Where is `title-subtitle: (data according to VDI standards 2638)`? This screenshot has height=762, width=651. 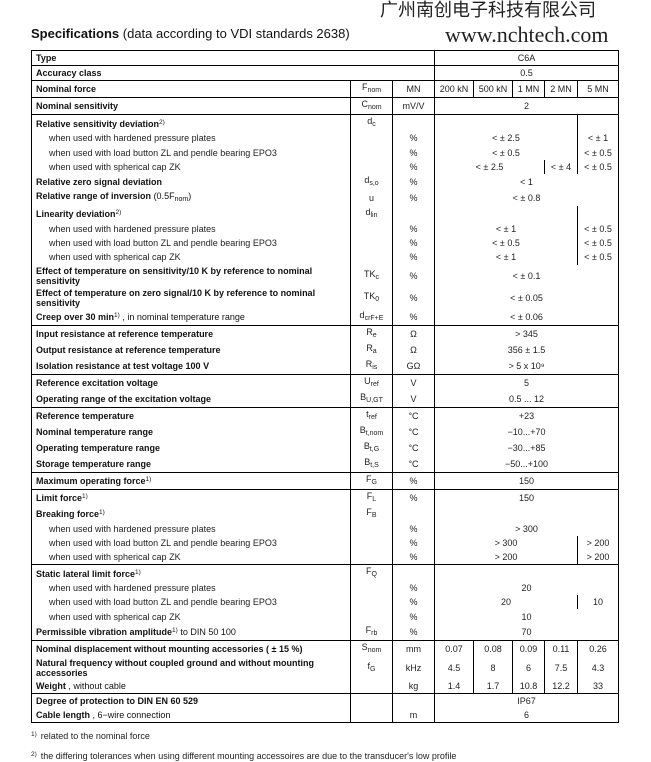 title-subtitle: (data according to VDI standards 2638) is located at coordinates (236, 33).